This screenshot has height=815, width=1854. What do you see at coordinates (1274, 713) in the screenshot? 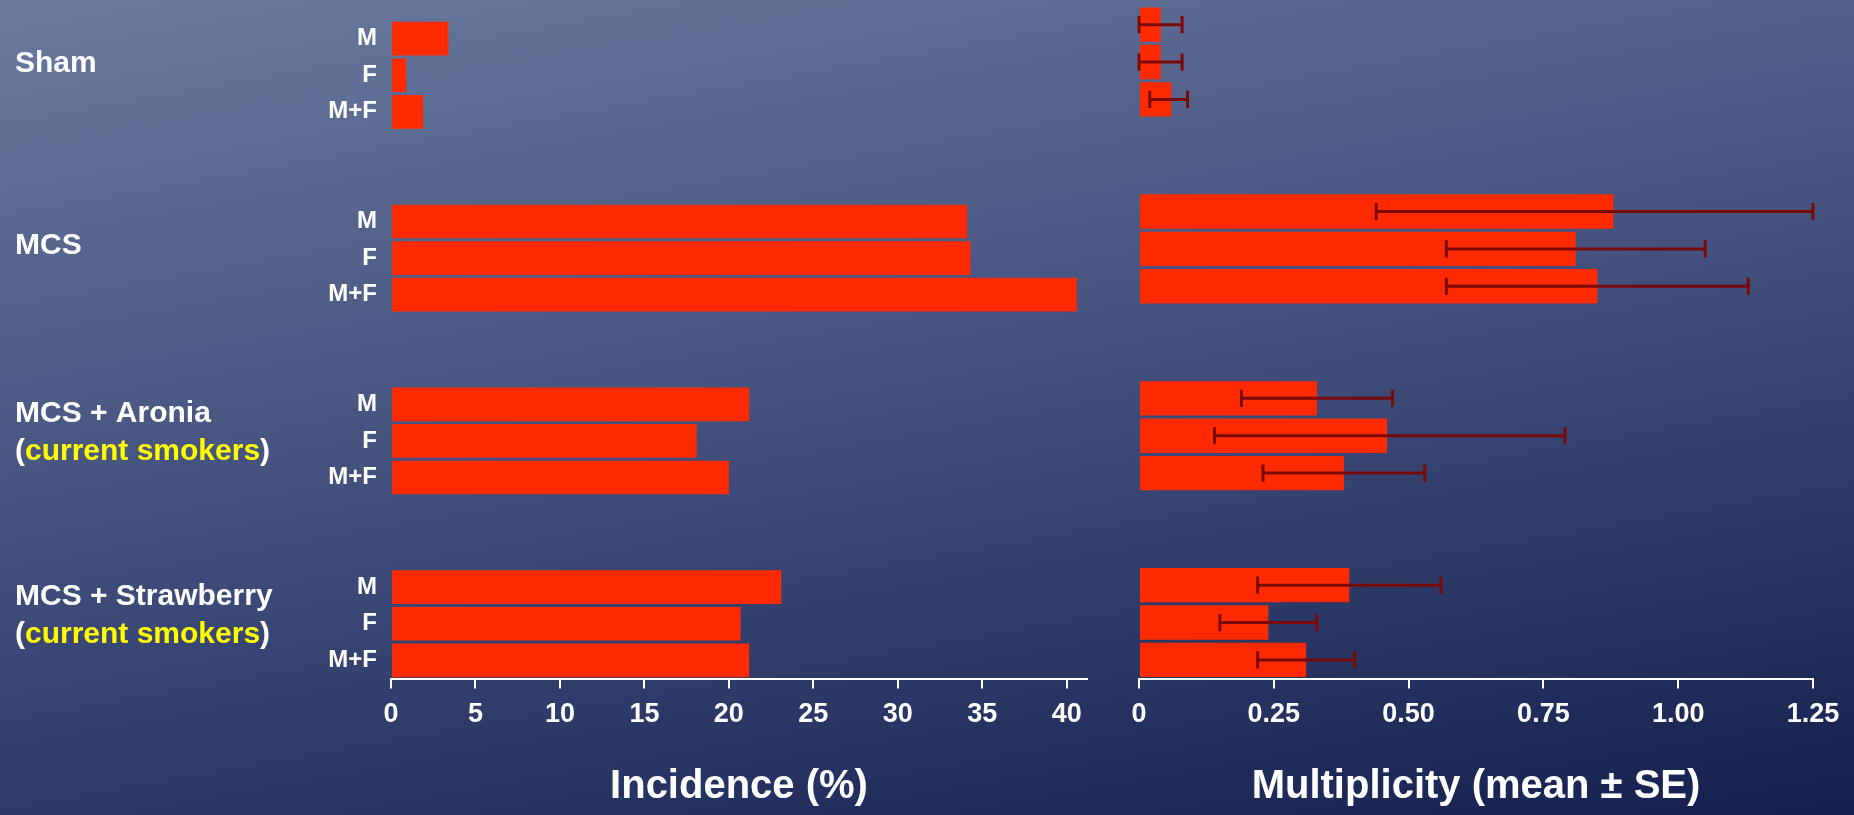
I see `x-tick-label: 0.25` at bounding box center [1274, 713].